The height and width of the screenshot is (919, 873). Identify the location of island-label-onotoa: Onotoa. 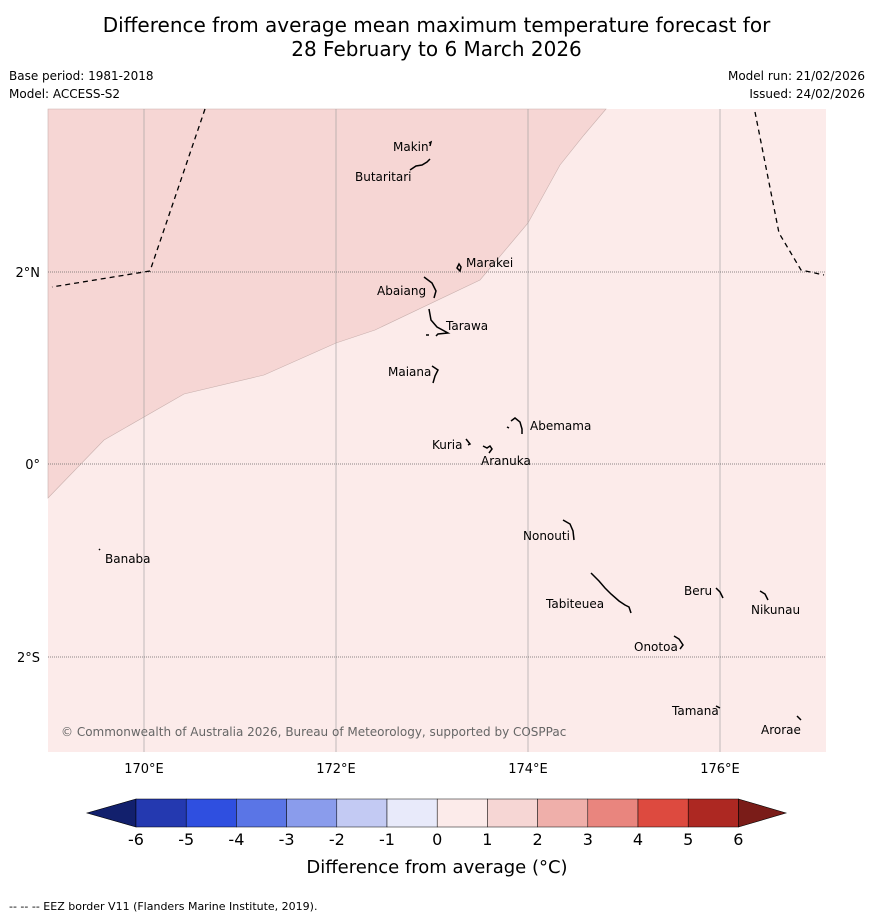
(656, 647).